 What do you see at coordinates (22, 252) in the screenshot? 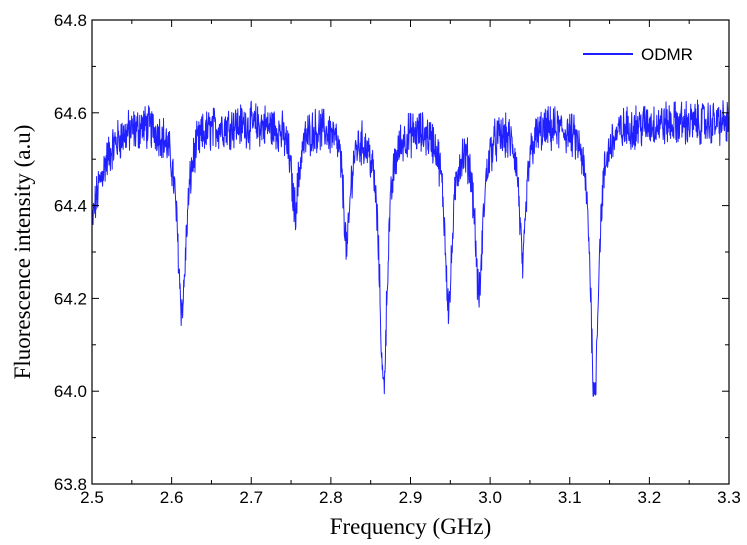
I see `y-axis-title: Fluorescence intensity (a.u)` at bounding box center [22, 252].